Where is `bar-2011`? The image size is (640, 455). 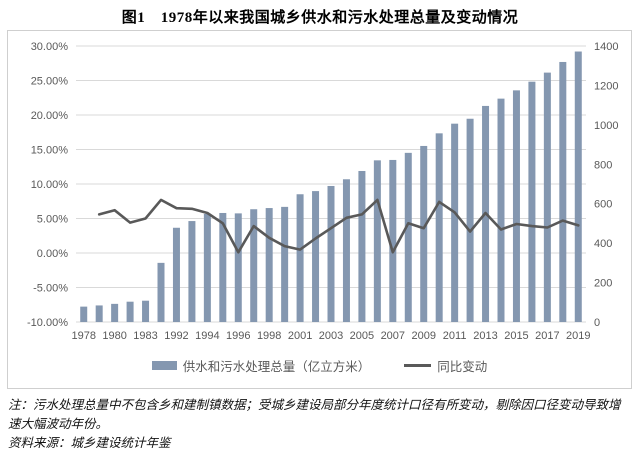 bar-2011 is located at coordinates (455, 222).